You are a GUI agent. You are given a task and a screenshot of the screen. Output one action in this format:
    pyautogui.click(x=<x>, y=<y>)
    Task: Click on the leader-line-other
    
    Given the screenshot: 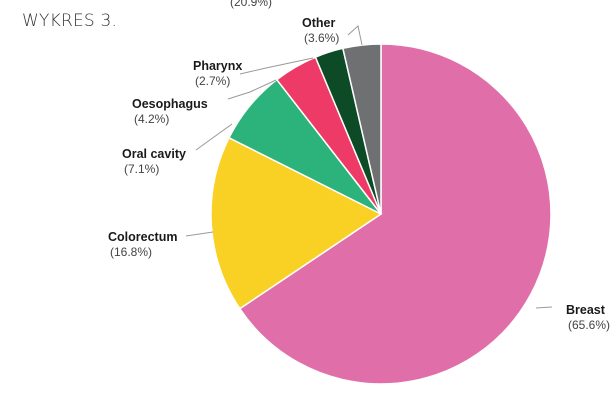 What is the action you would take?
    pyautogui.click(x=355, y=35)
    